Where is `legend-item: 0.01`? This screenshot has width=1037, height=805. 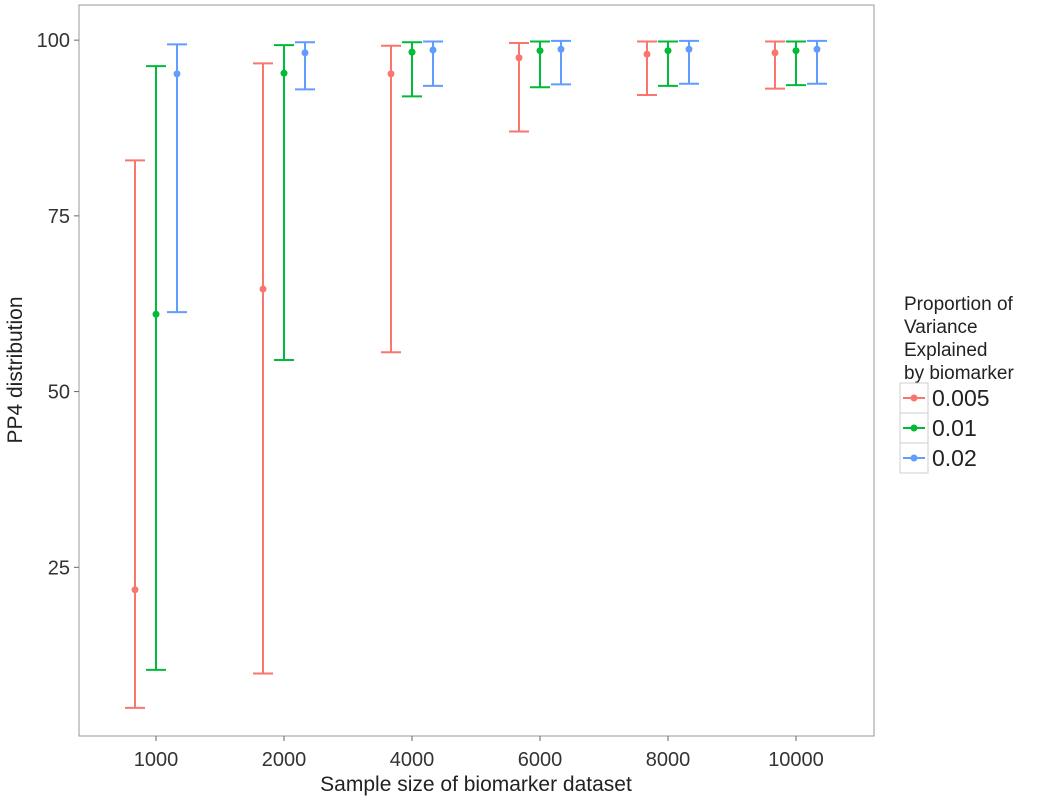 legend-item: 0.01 is located at coordinates (938, 428).